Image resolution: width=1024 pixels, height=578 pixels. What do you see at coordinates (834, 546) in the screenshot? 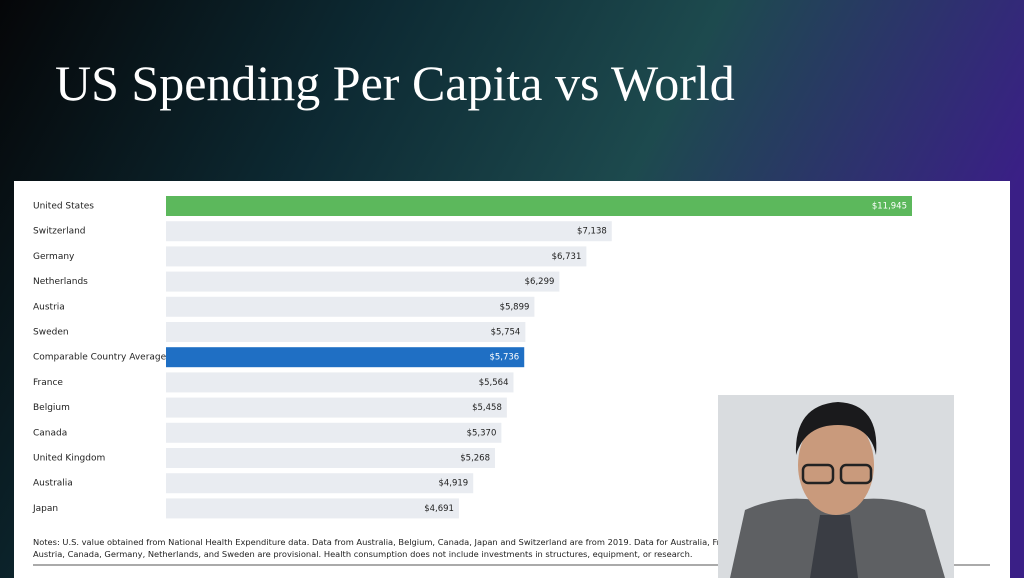
I see `person-shirt` at bounding box center [834, 546].